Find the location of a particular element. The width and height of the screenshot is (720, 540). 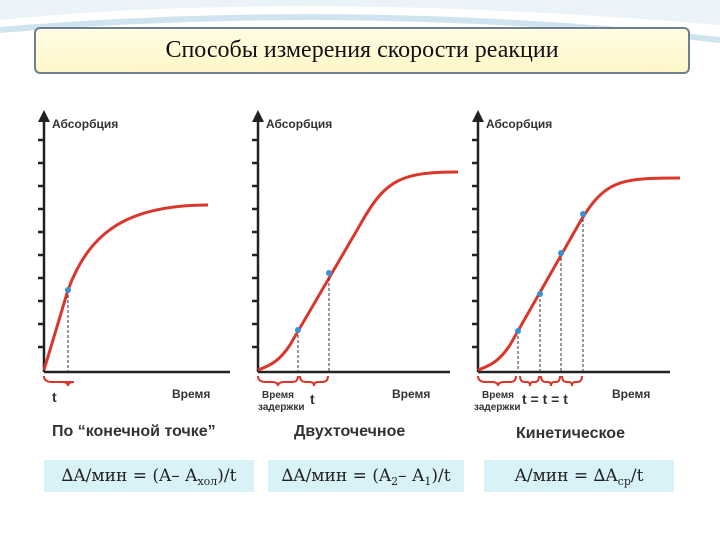

formula-subscript: 1 is located at coordinates (428, 481).